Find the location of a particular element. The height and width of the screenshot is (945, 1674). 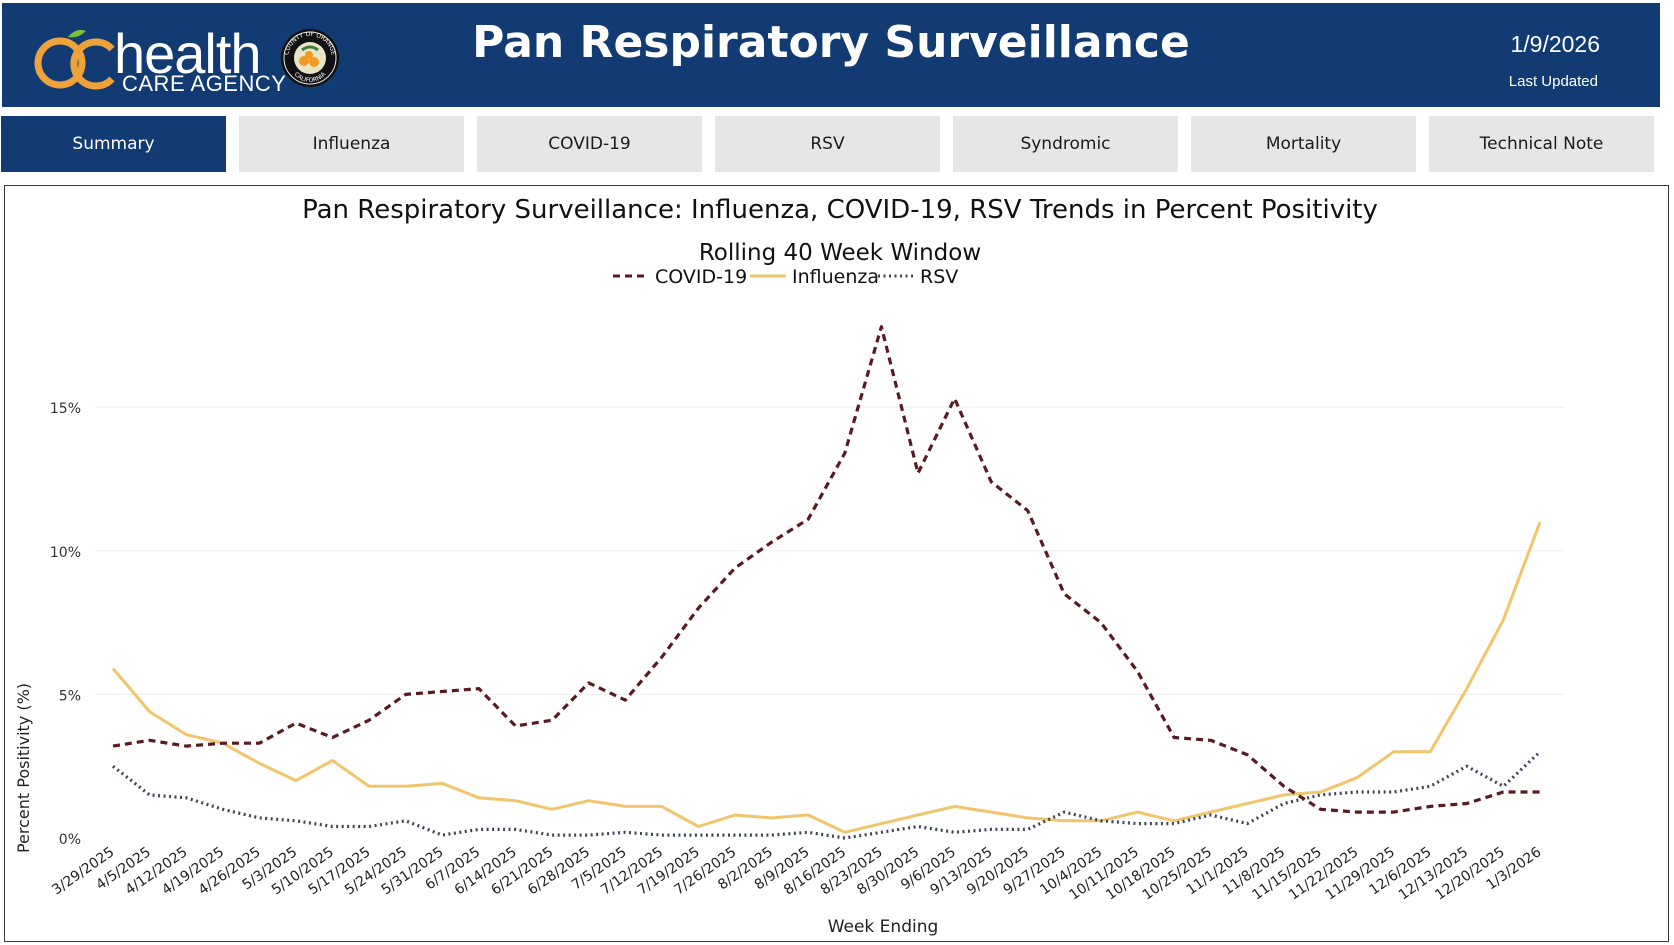

legend-label-rsv: RSV is located at coordinates (939, 277).